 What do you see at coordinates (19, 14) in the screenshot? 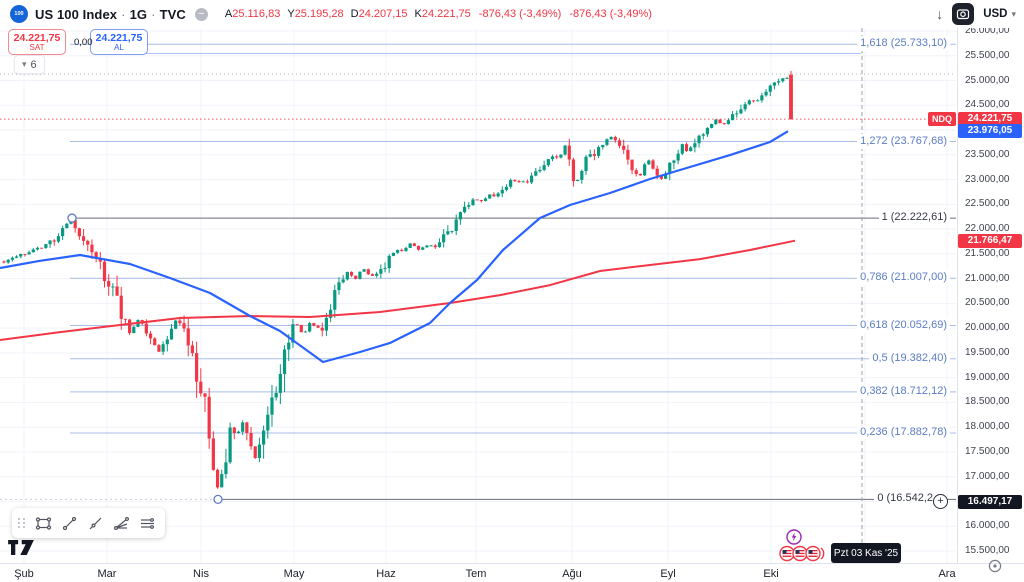
I see `symbol-logo-icon: 100` at bounding box center [19, 14].